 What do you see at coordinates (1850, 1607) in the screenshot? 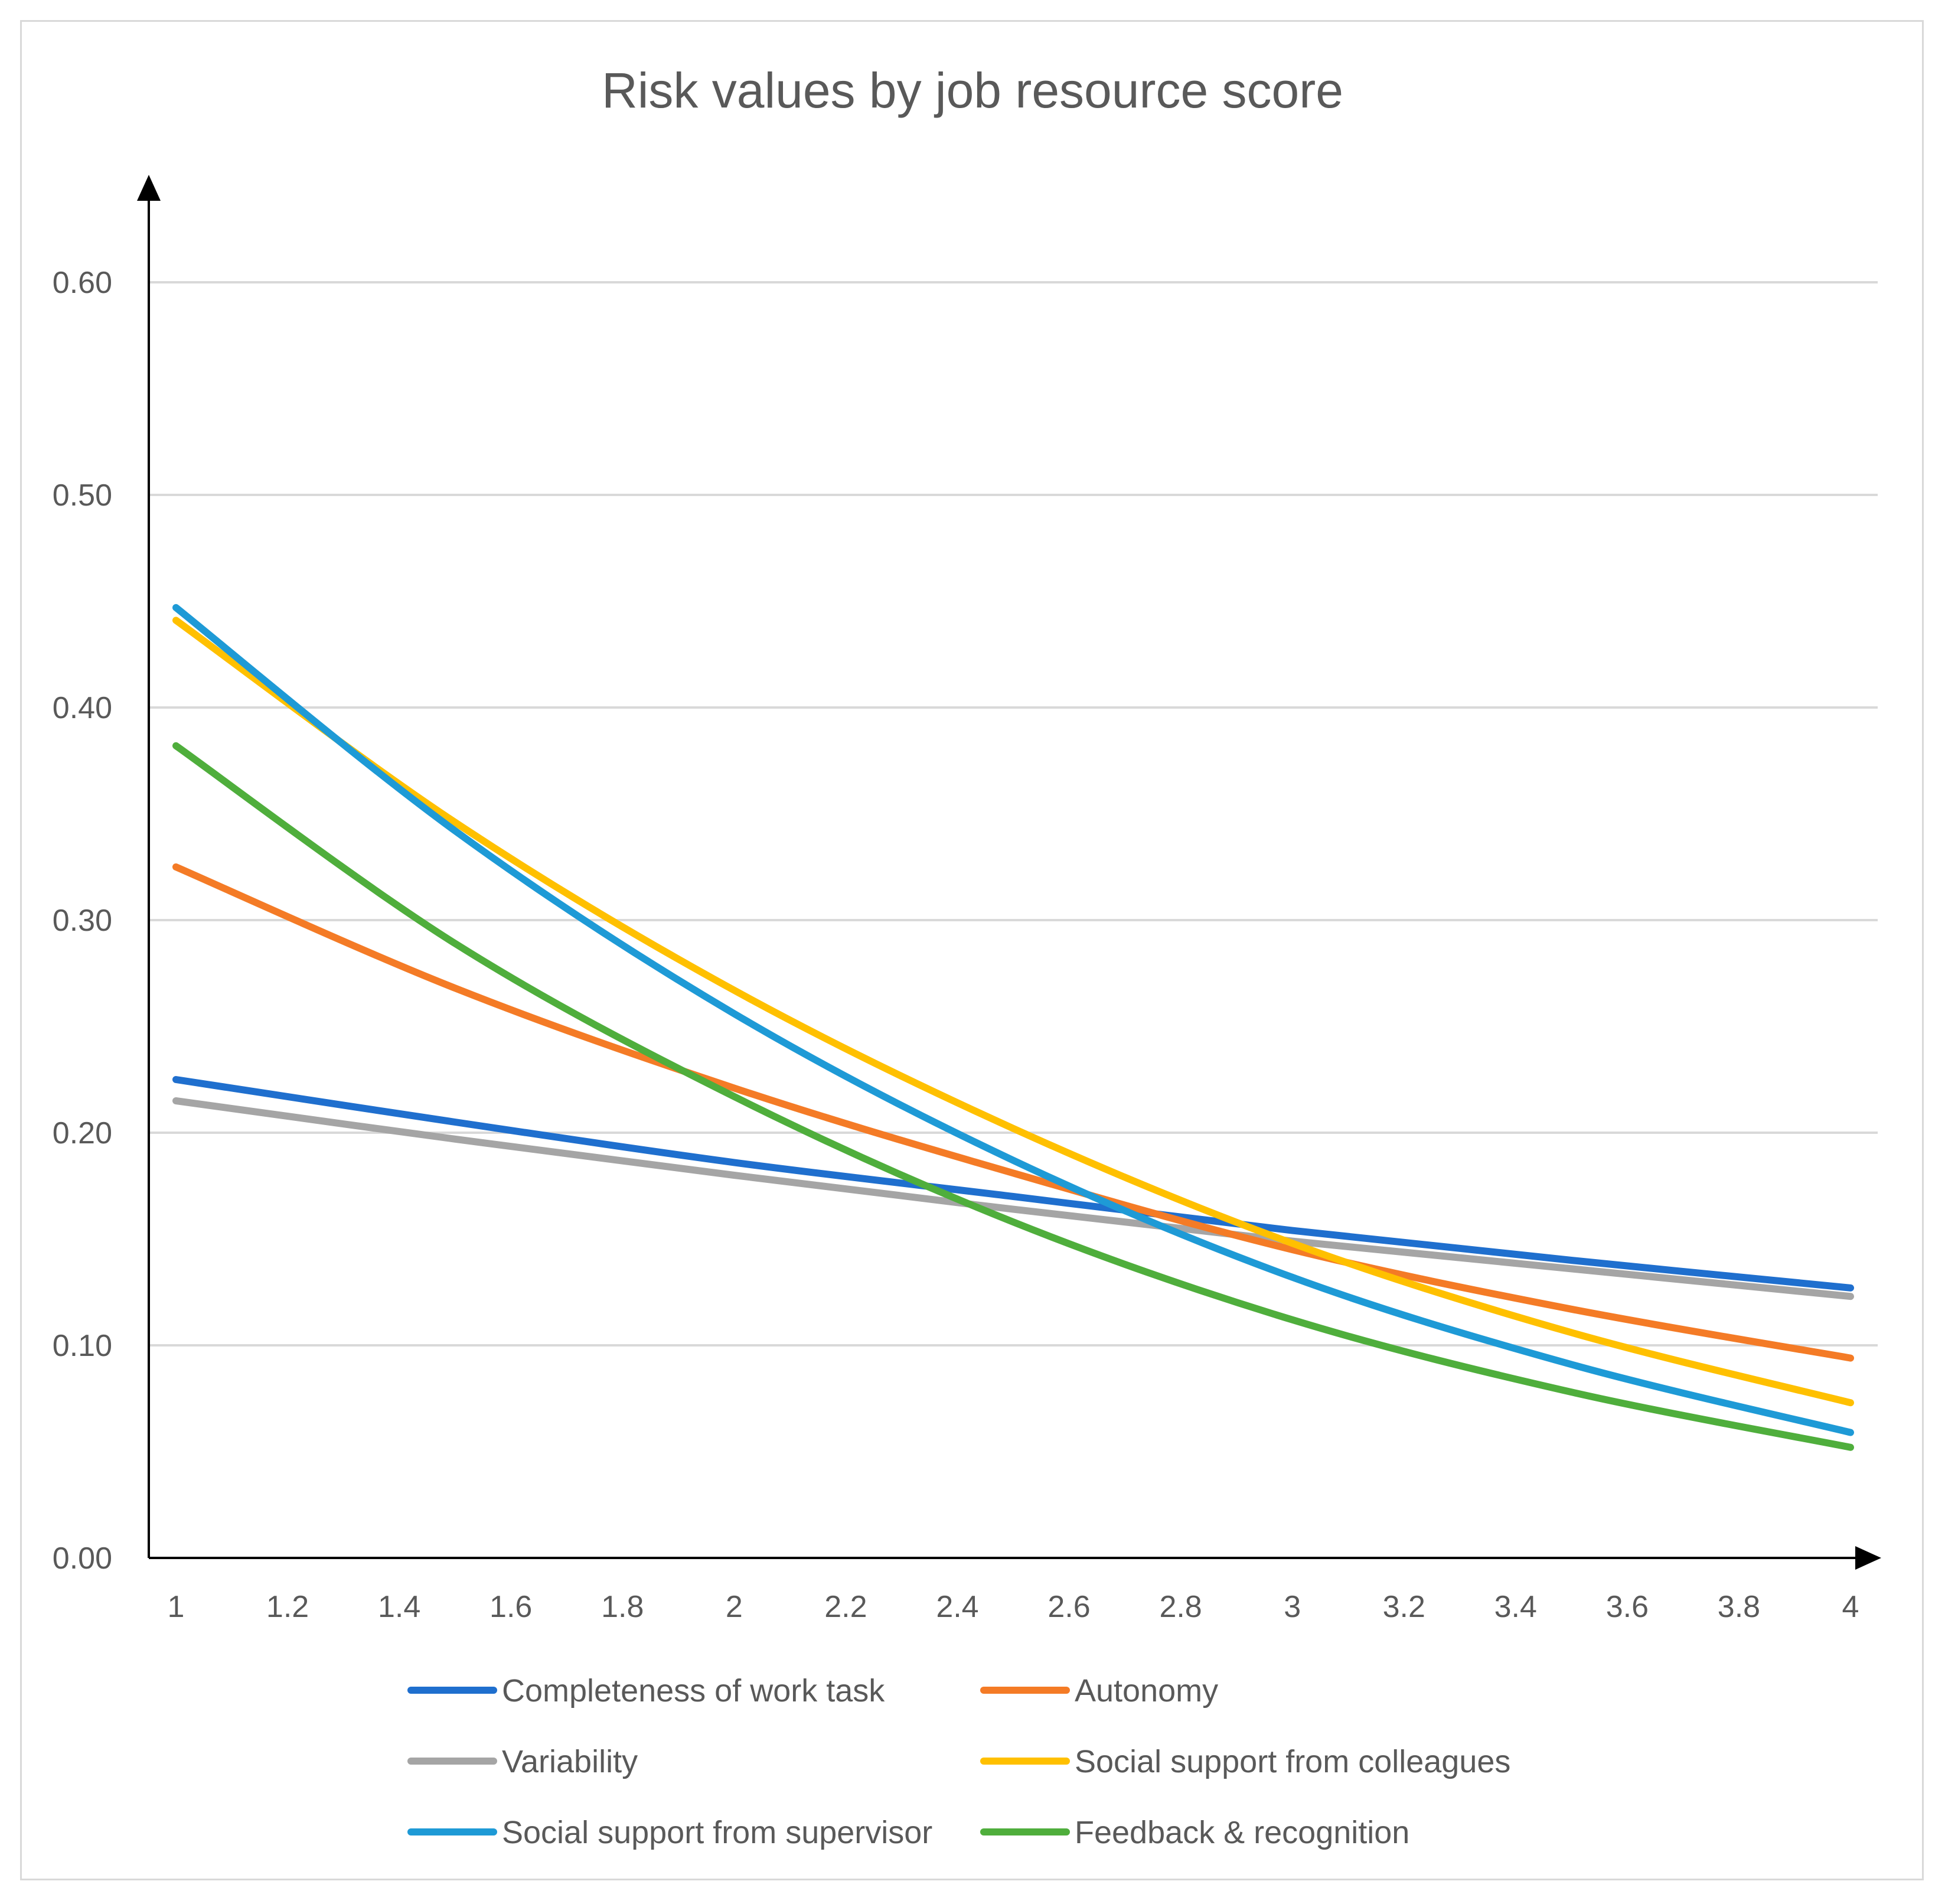
I see `x-tick-label: 4` at bounding box center [1850, 1607].